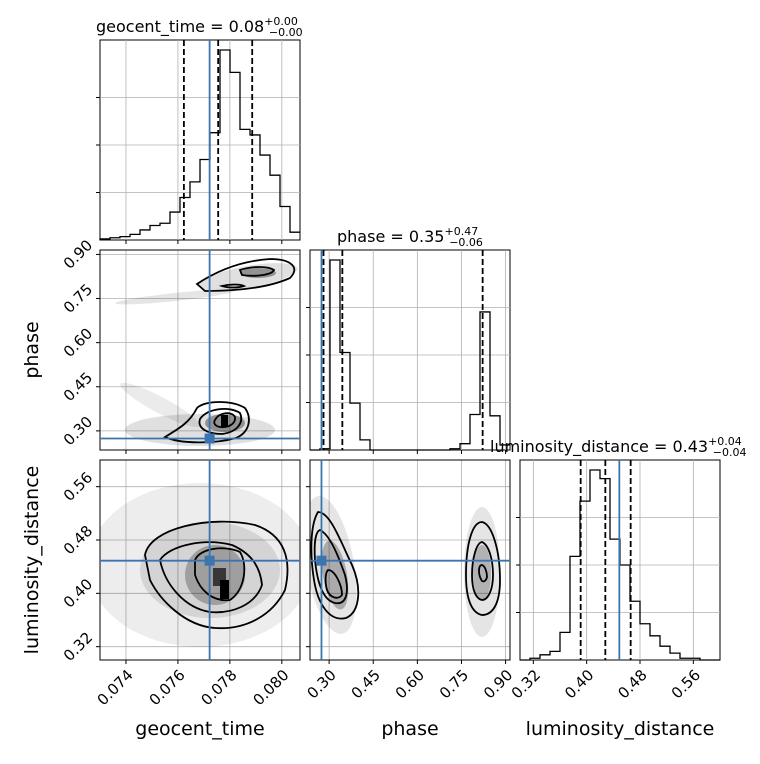 The image size is (760, 764). What do you see at coordinates (410, 355) in the screenshot?
I see `histogram-step-phase` at bounding box center [410, 355].